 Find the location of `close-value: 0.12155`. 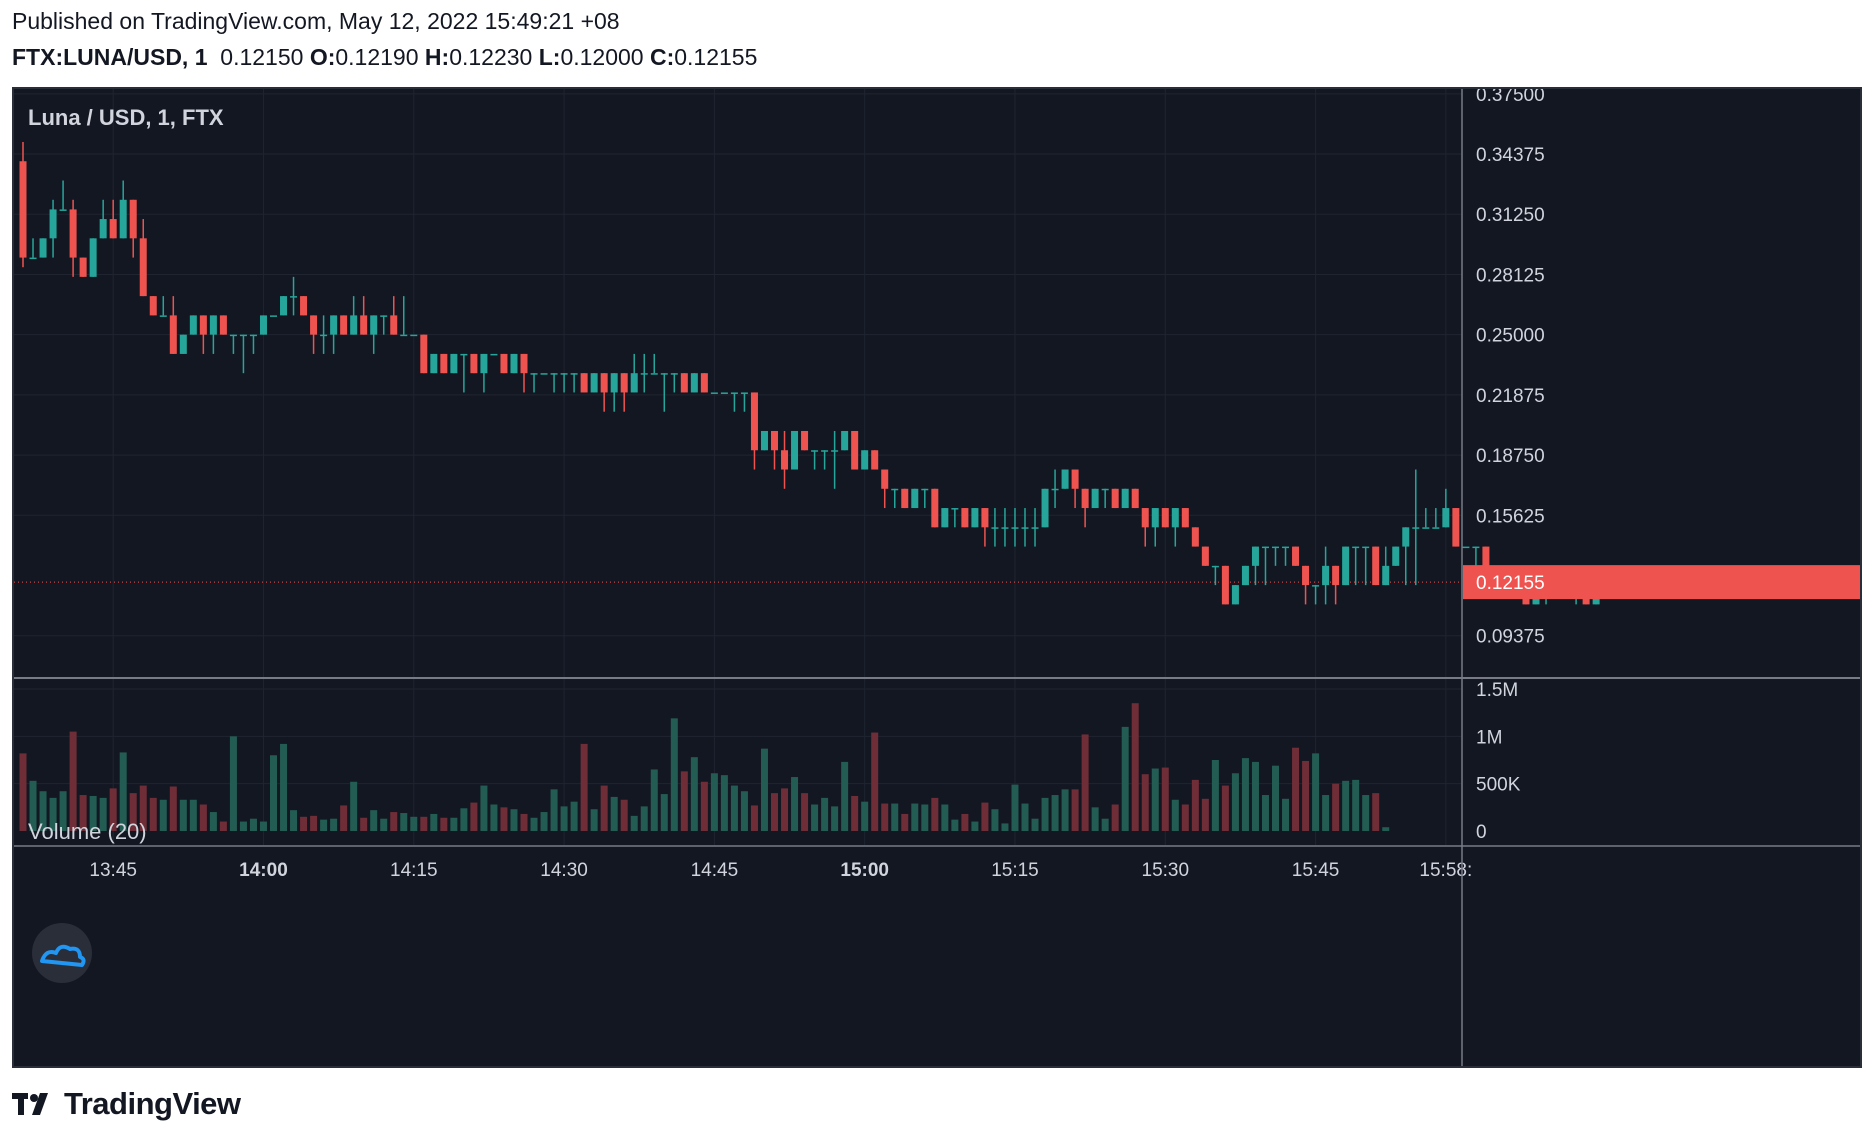

close-value: 0.12155 is located at coordinates (716, 57).